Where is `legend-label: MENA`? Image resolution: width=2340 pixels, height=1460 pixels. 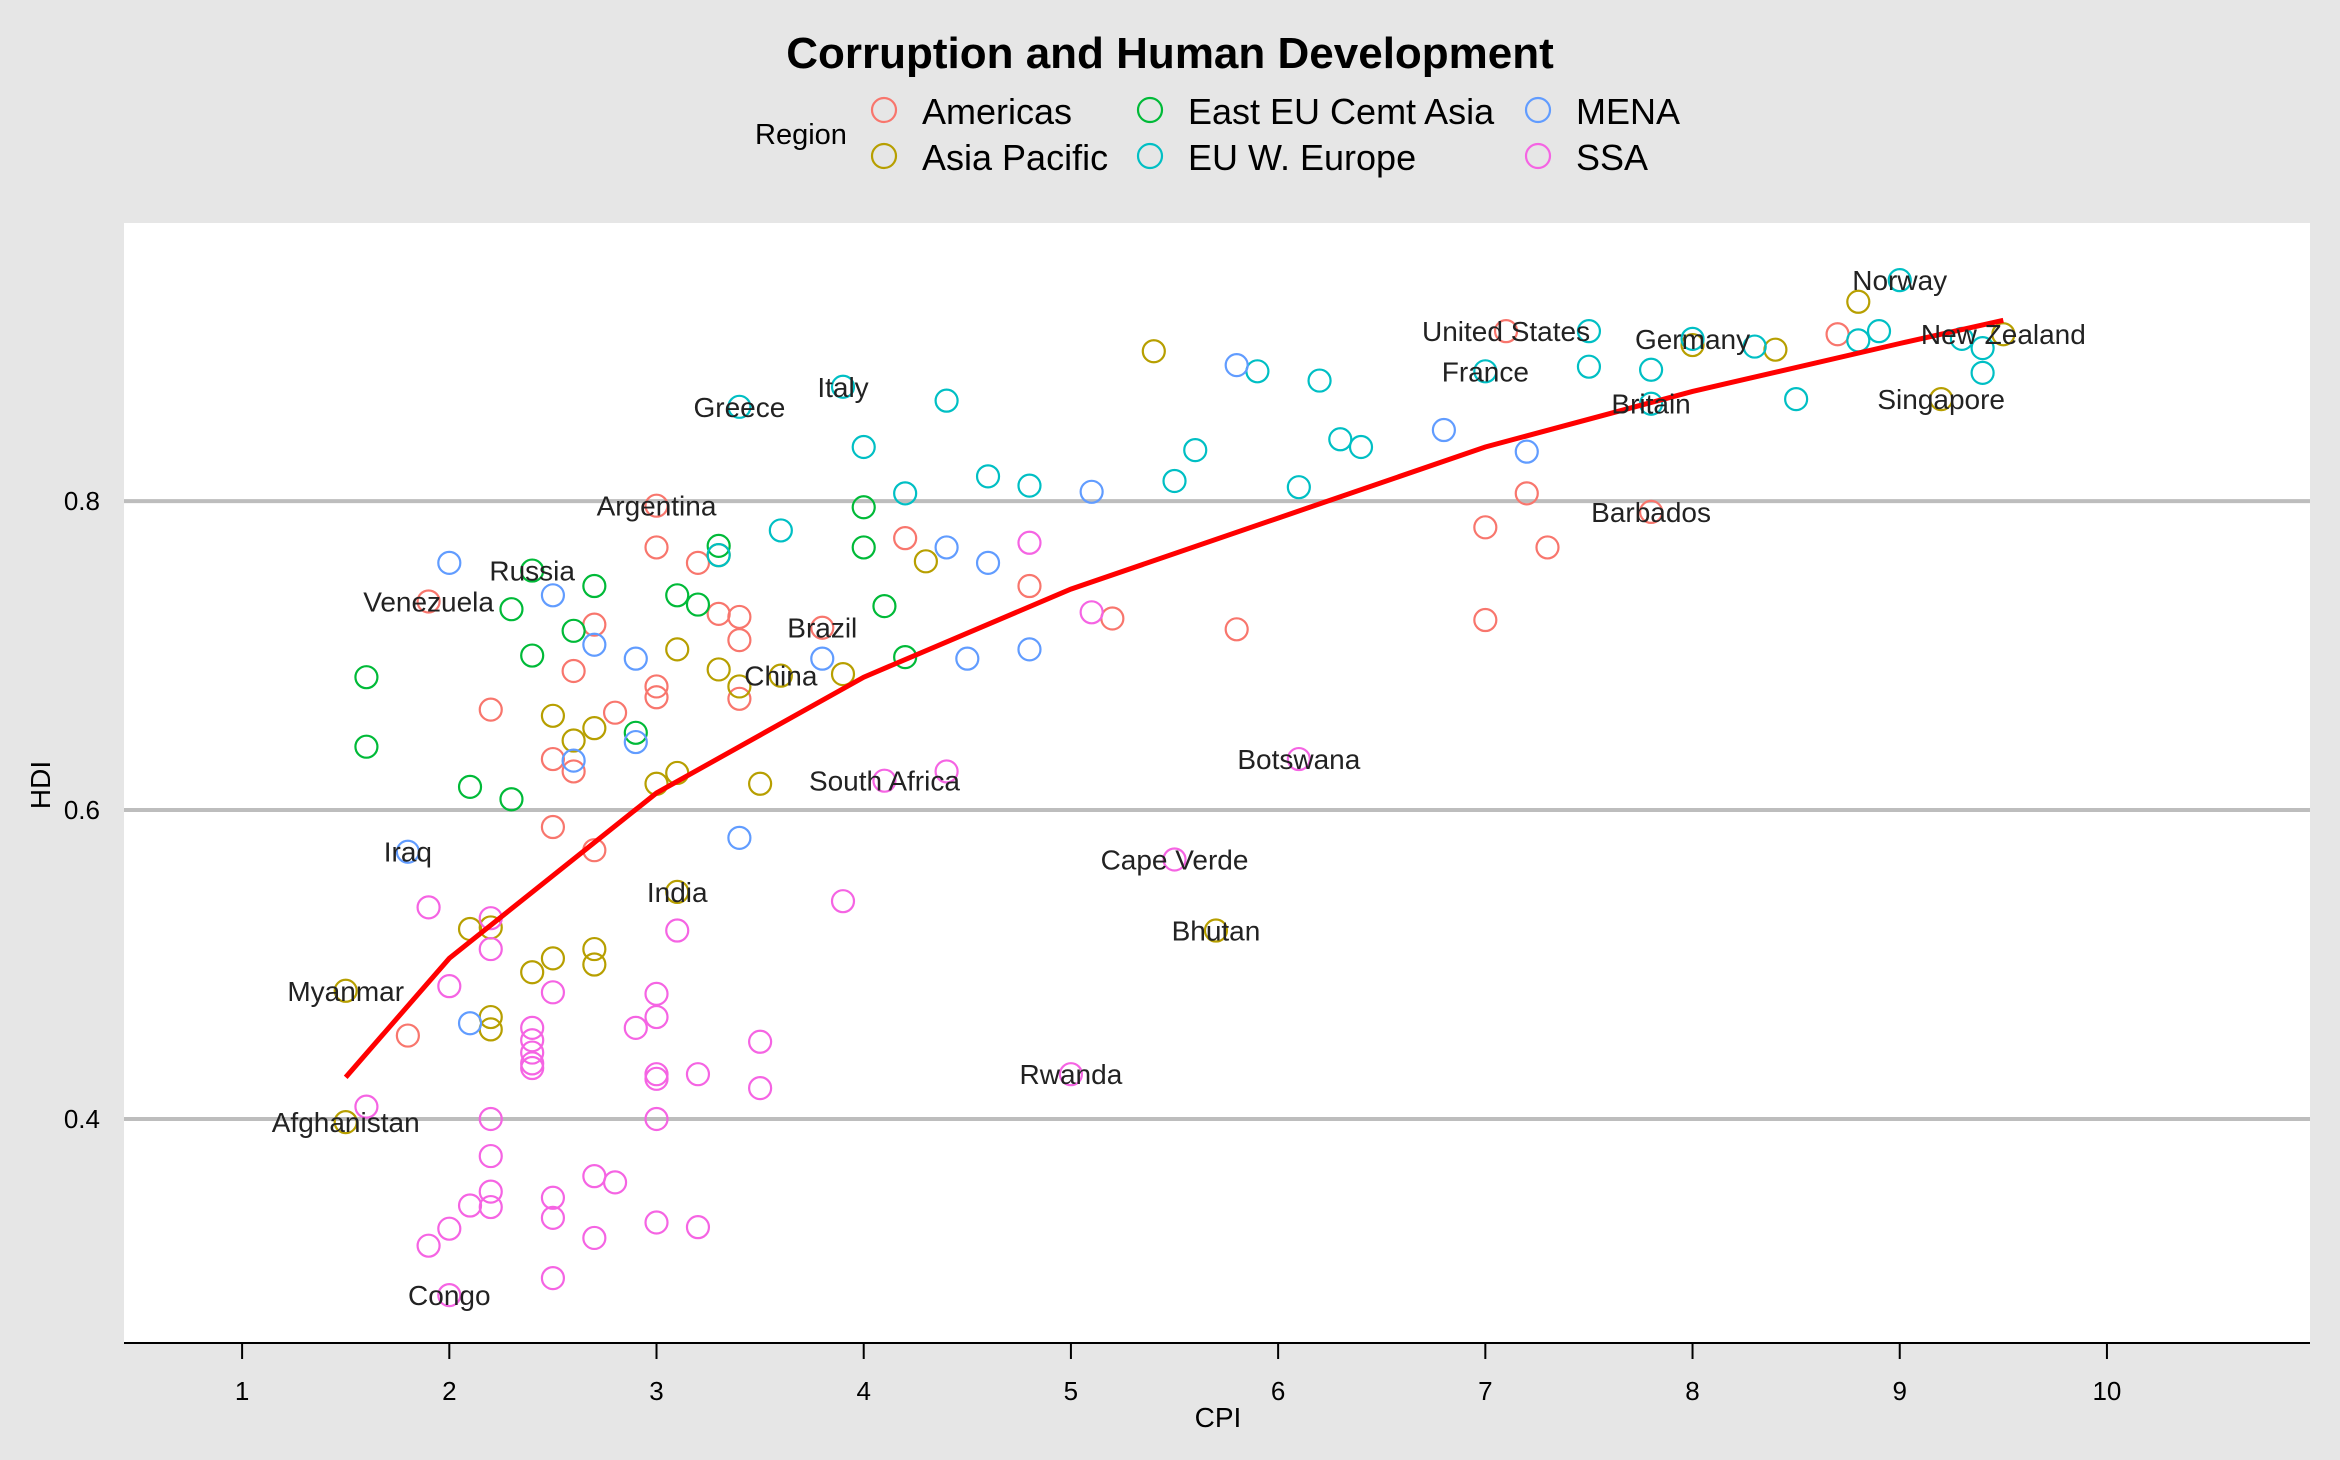
legend-label: MENA is located at coordinates (1628, 111).